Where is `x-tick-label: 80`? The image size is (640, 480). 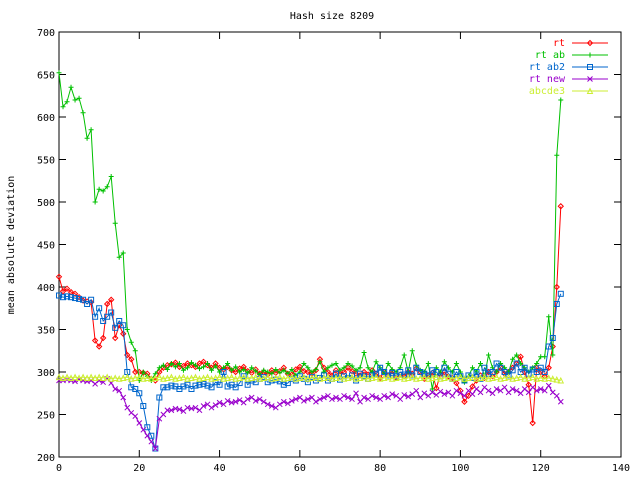 x-tick-label: 80 is located at coordinates (380, 468).